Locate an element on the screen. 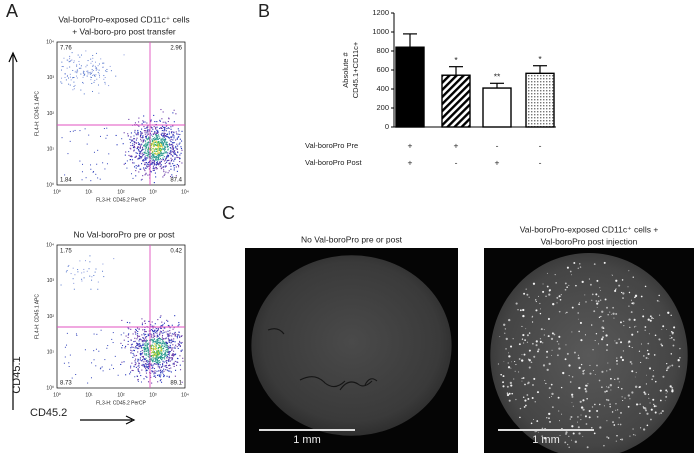 This screenshot has width=699, height=458. bar is located at coordinates (410, 87).